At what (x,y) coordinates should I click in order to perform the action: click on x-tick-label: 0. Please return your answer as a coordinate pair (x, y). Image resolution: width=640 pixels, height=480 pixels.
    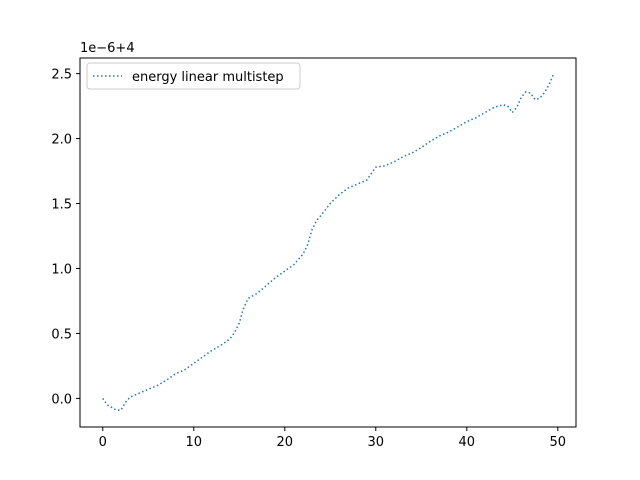
    Looking at the image, I should click on (103, 442).